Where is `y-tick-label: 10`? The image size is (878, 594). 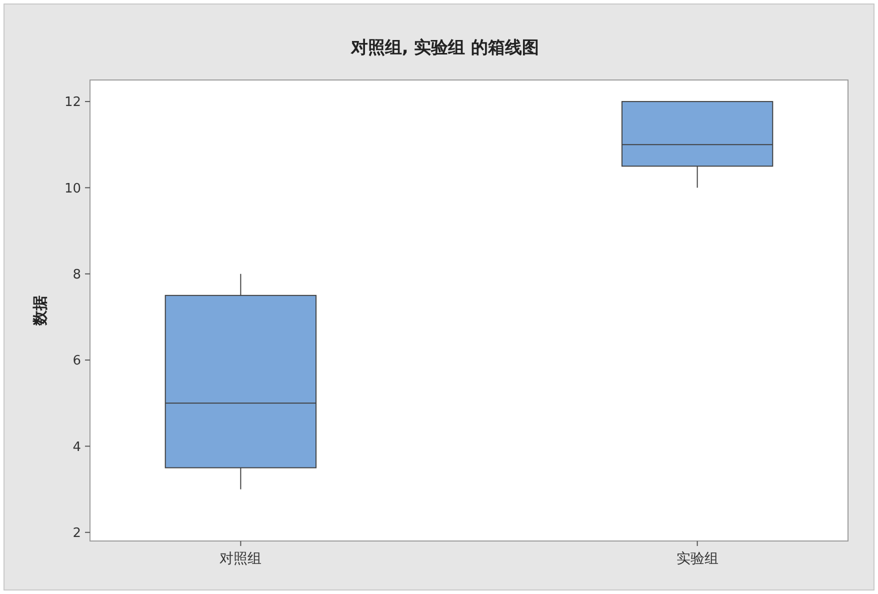 y-tick-label: 10 is located at coordinates (72, 188).